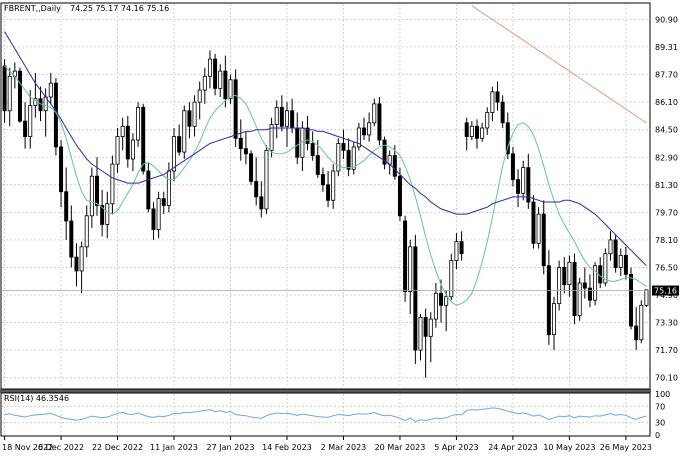 The width and height of the screenshot is (680, 457). What do you see at coordinates (174, 447) in the screenshot?
I see `x-tick-label: 11 Jan 2023` at bounding box center [174, 447].